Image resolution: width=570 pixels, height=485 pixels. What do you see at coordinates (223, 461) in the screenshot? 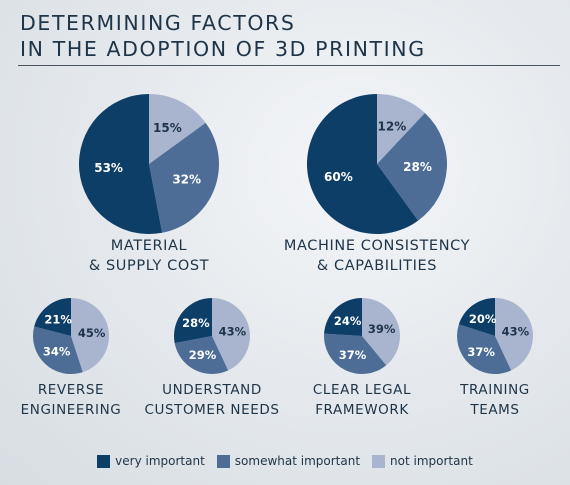
I see `legend-swatch-somewhat-important` at bounding box center [223, 461].